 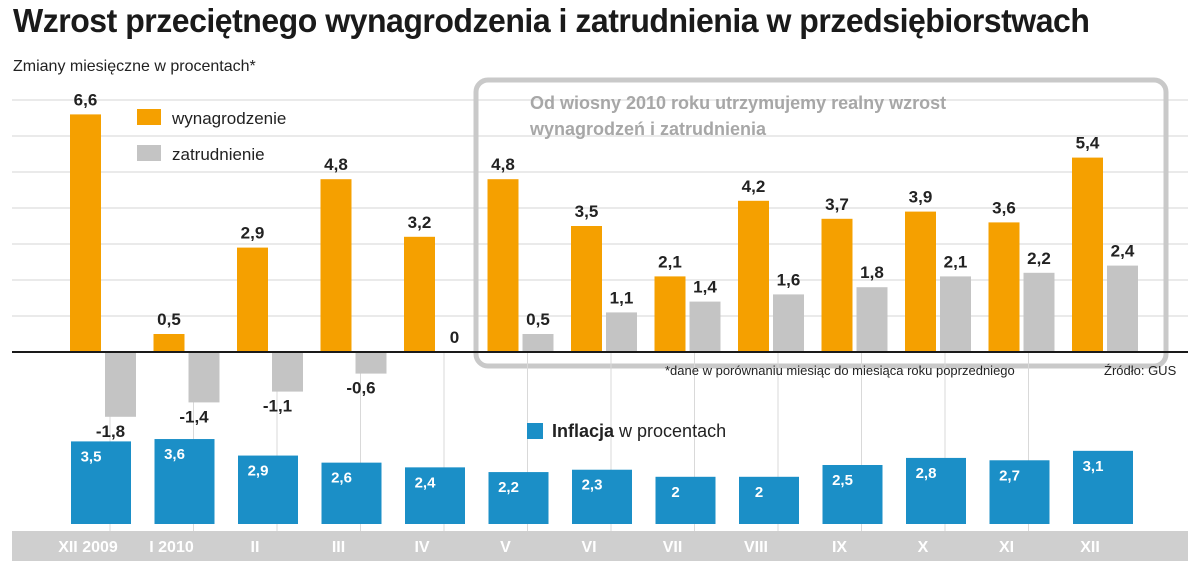 I want to click on label-inflation: 3,5, so click(x=91, y=456).